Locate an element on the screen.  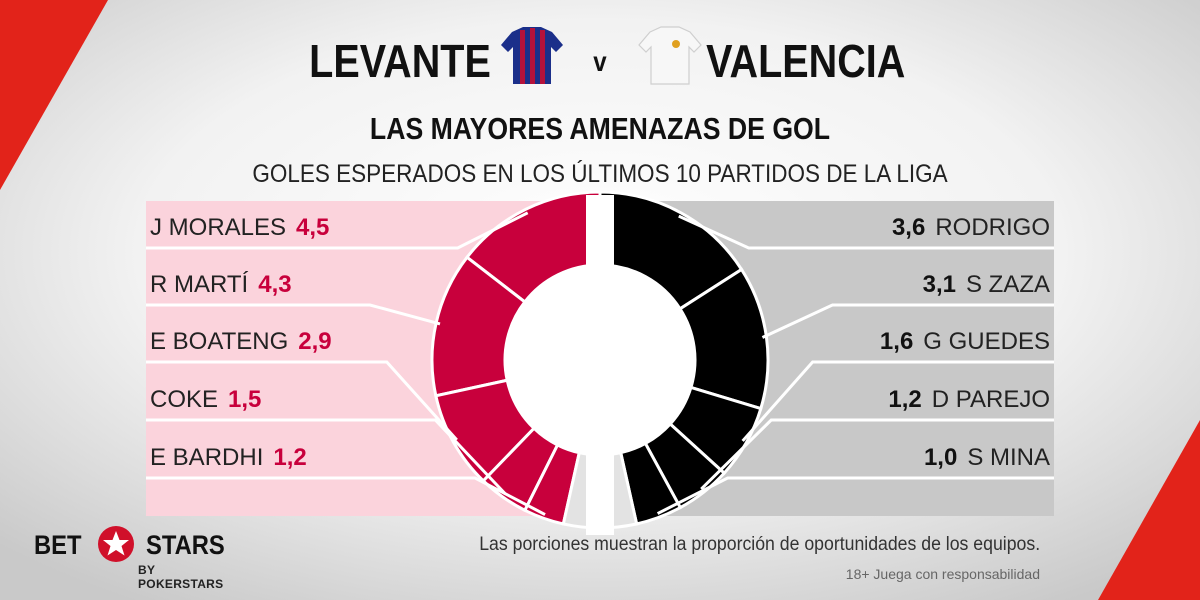
levante-jersey-icon is located at coordinates (532, 55).